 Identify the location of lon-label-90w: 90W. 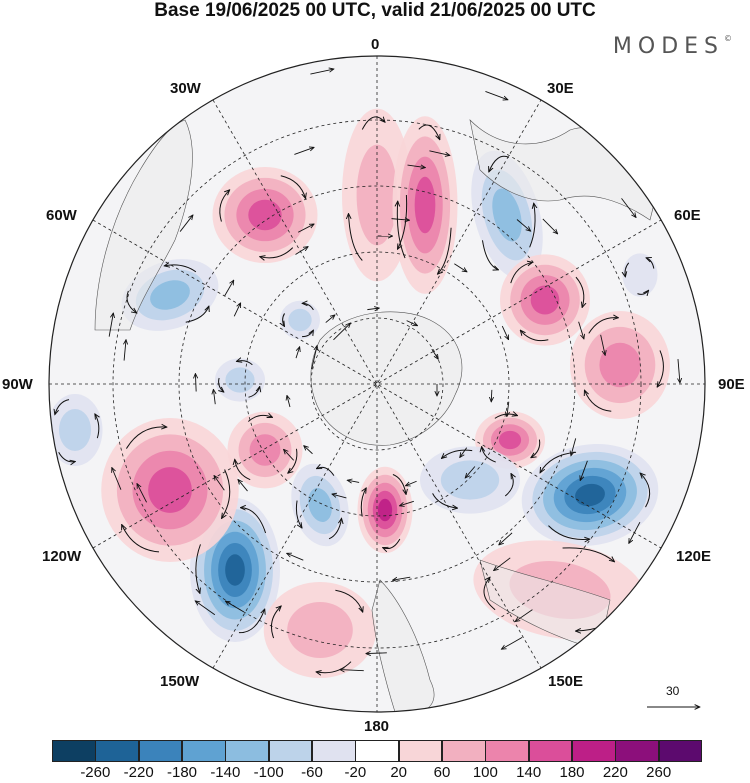
(17, 384).